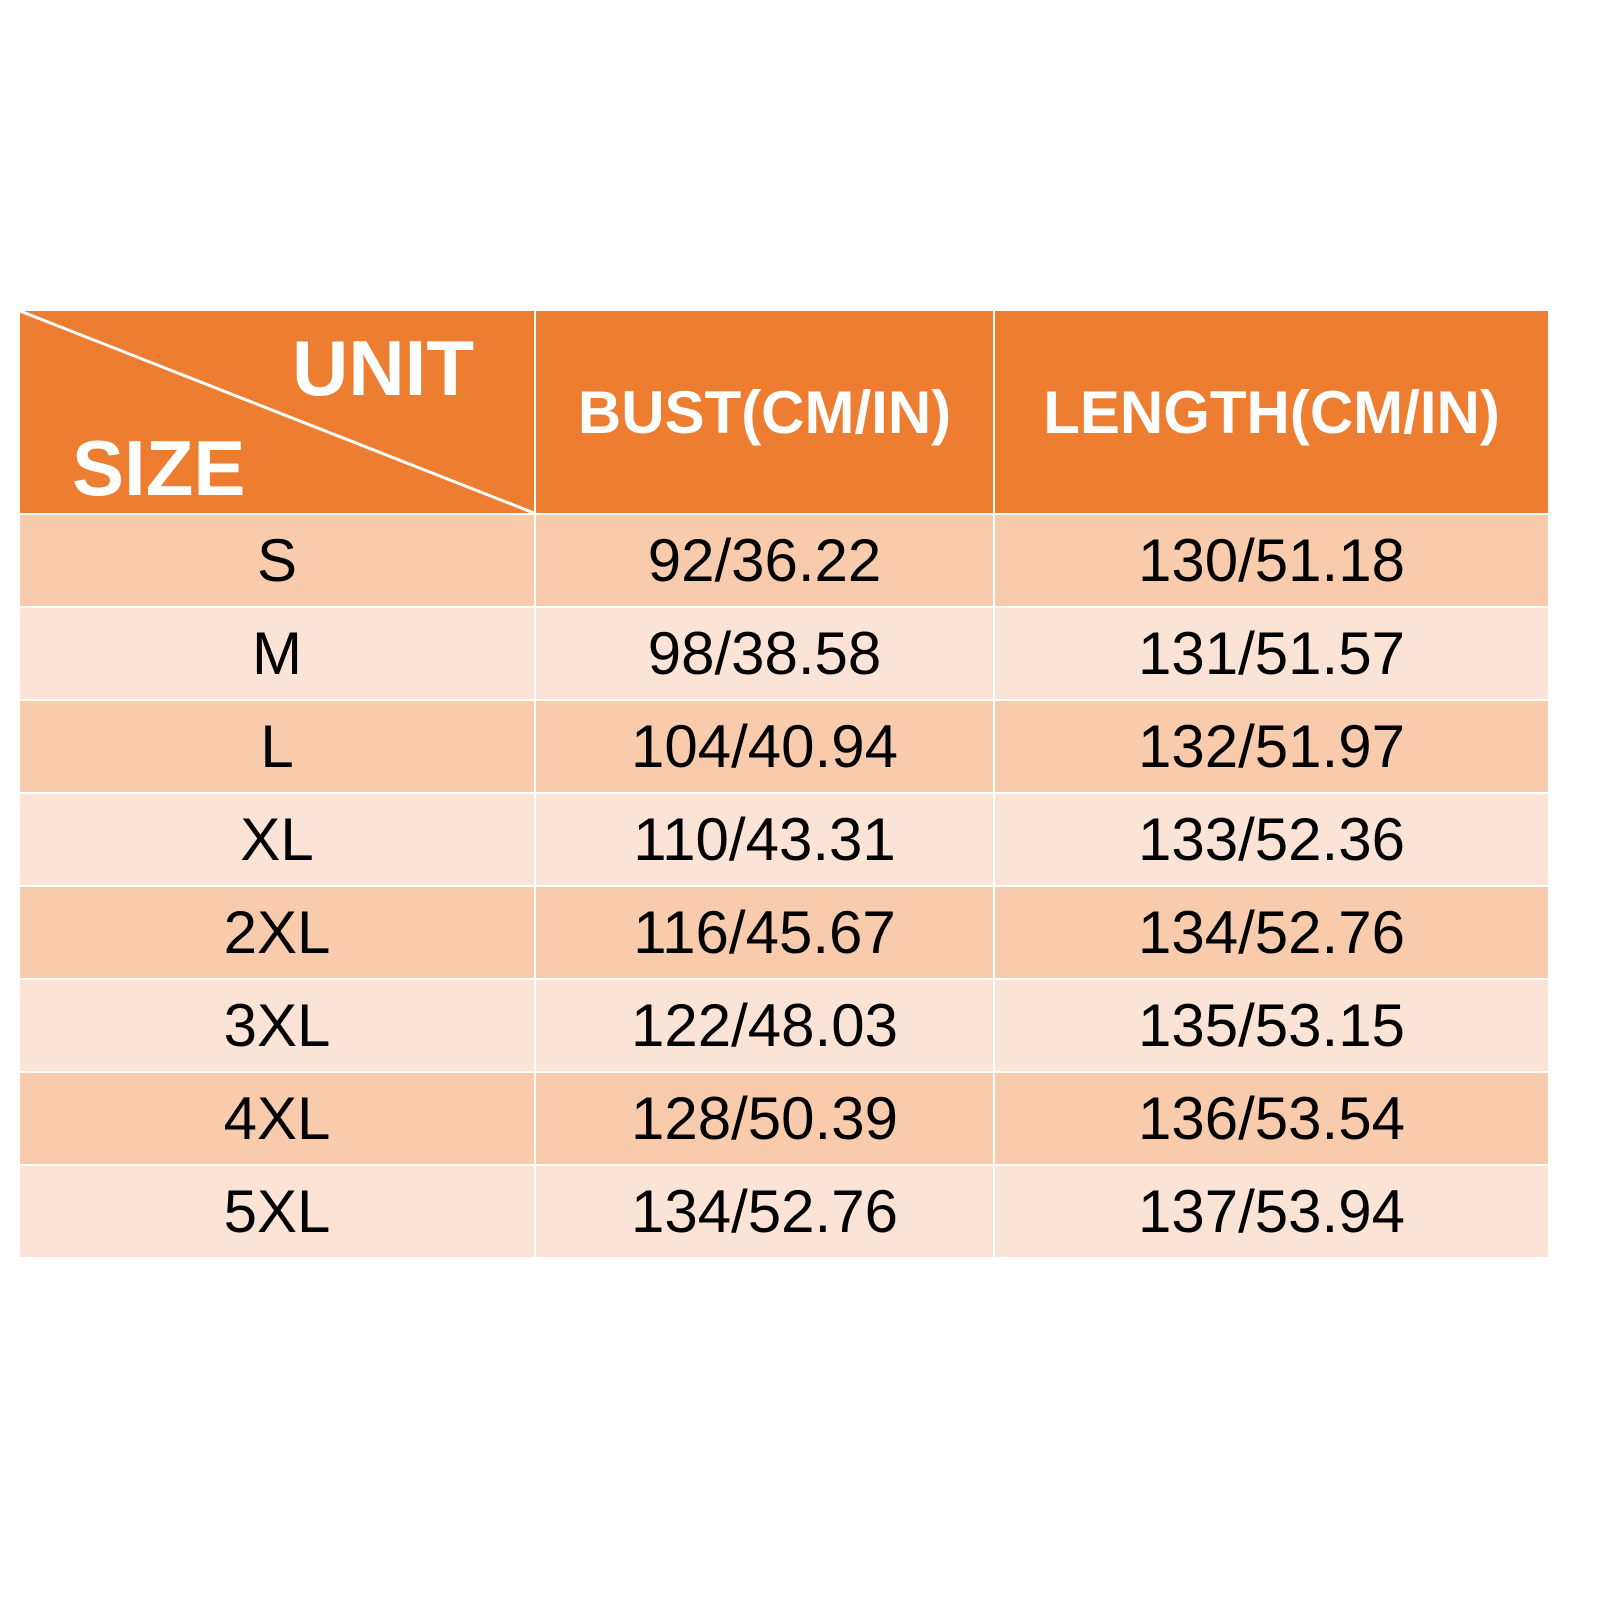 This screenshot has height=1600, width=1600. I want to click on size-cell: 2XL, so click(277, 932).